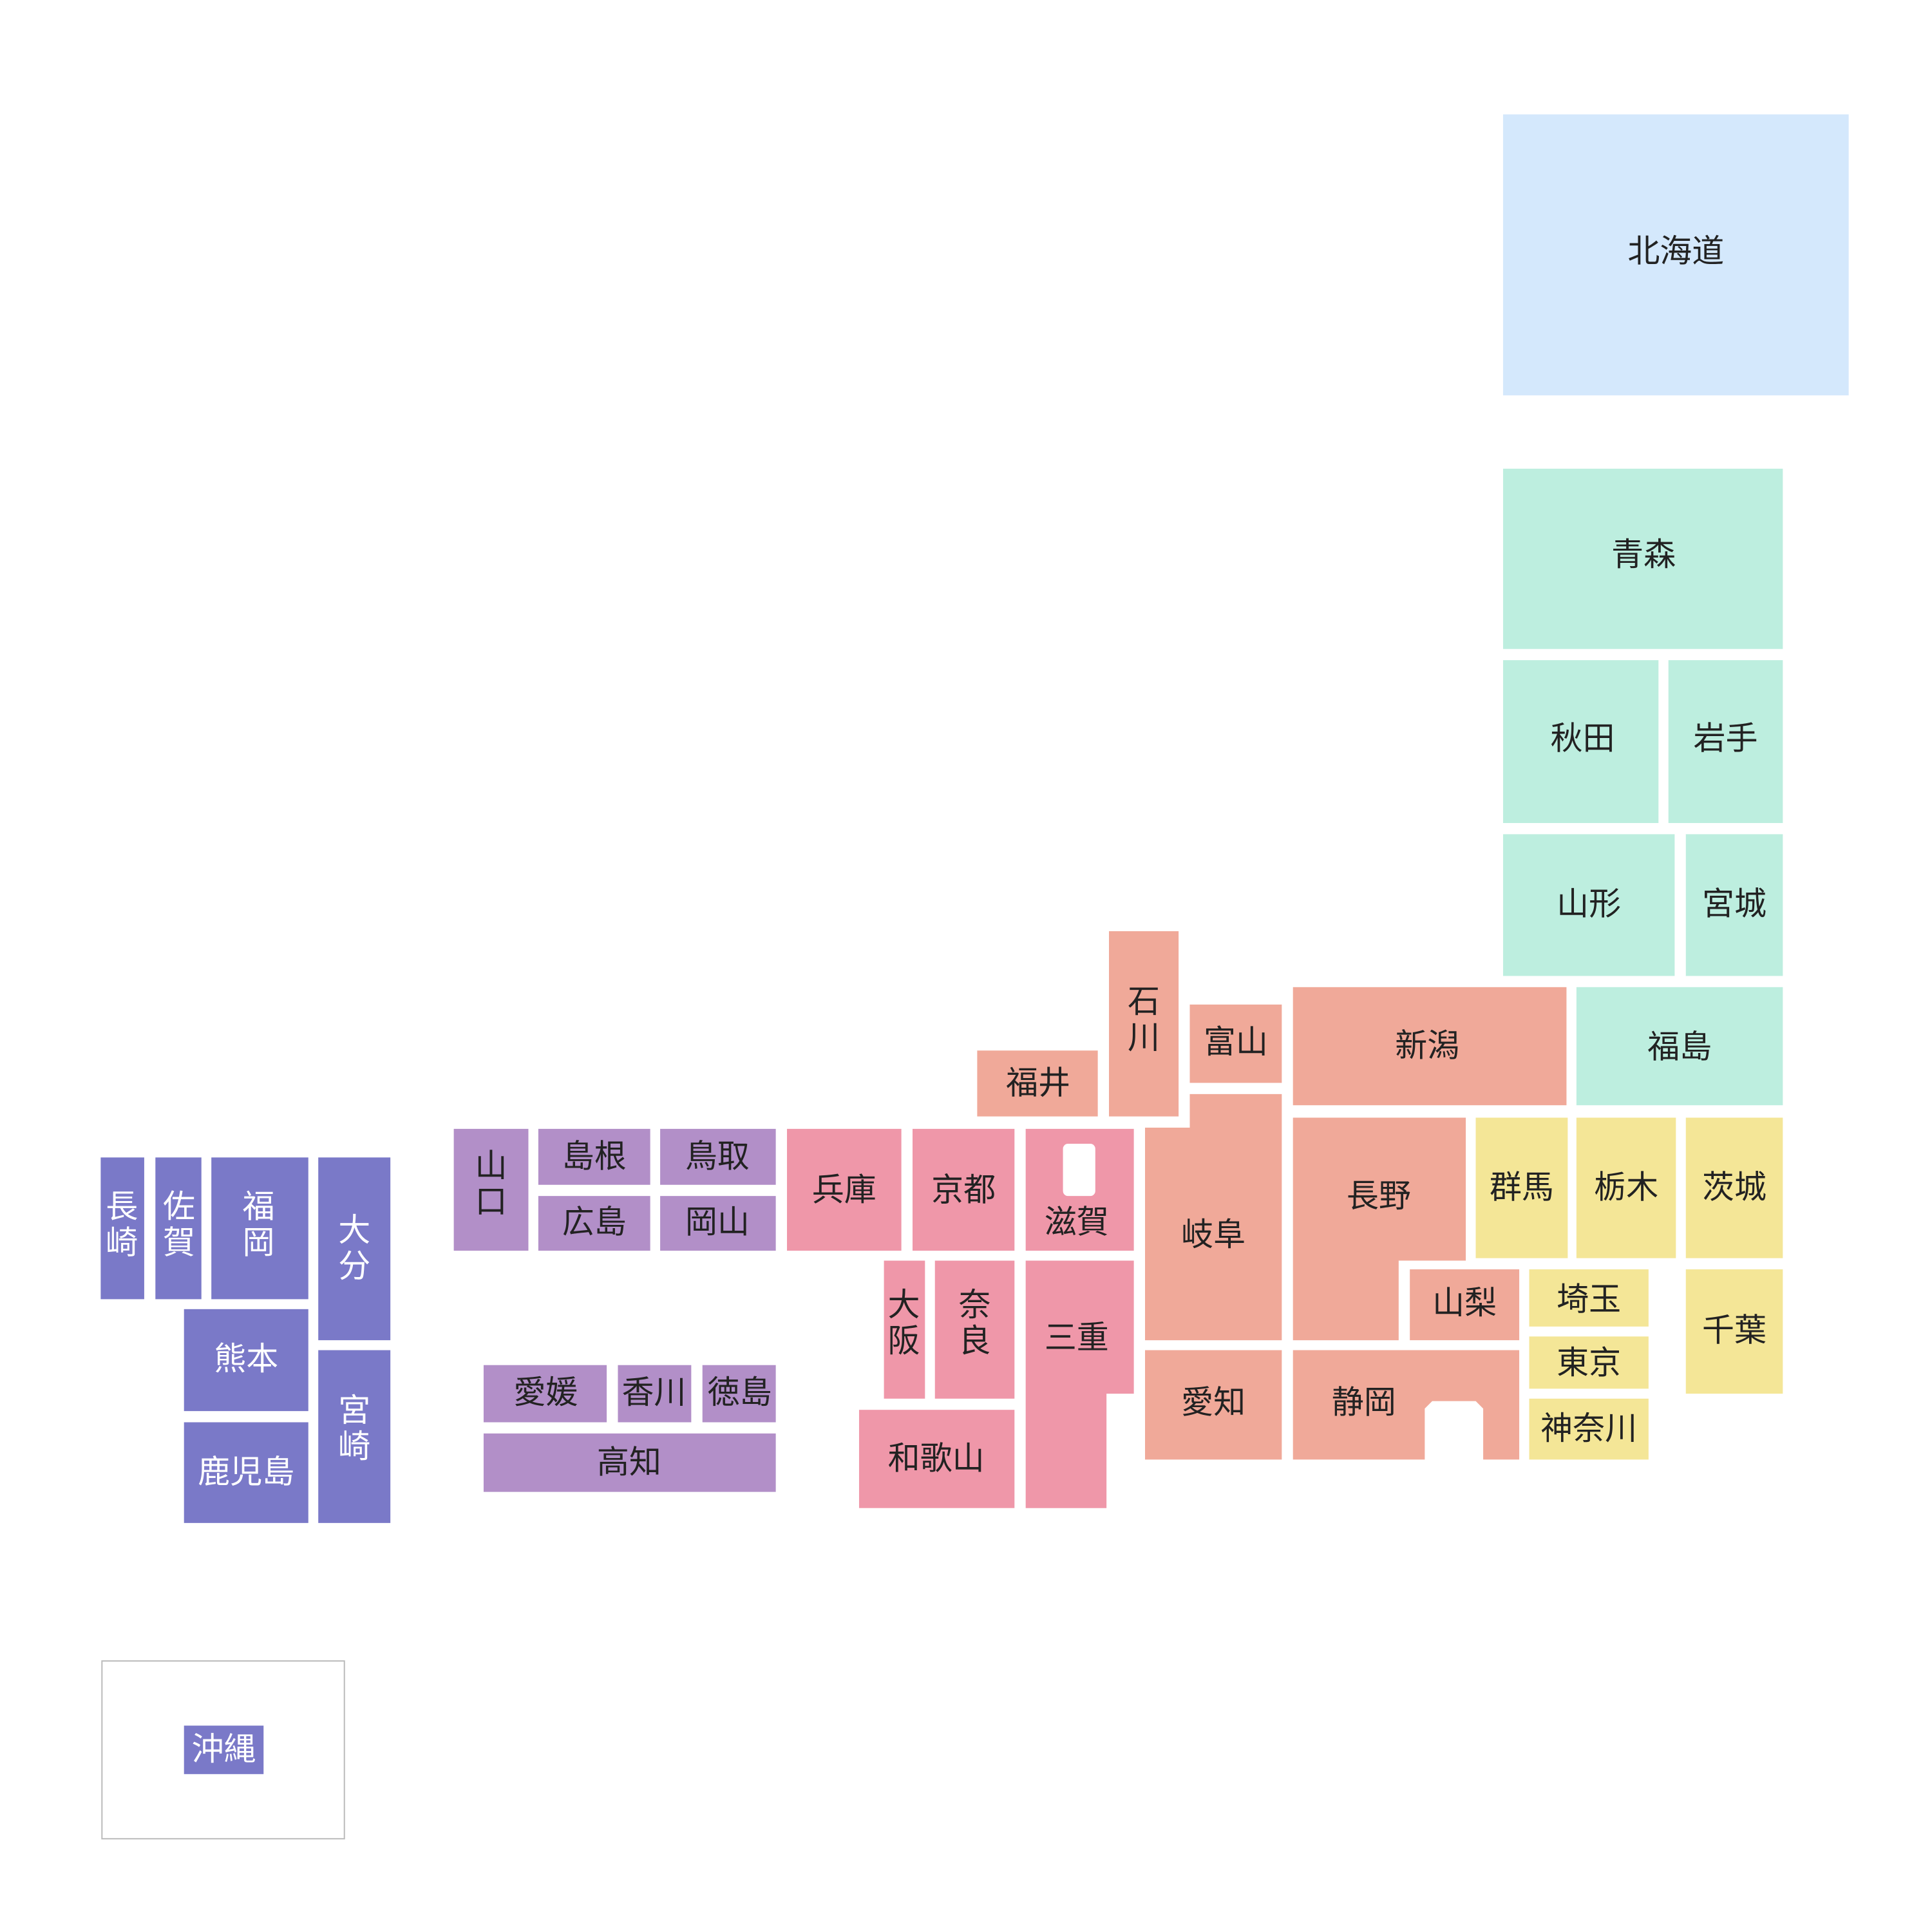 Image resolution: width=1932 pixels, height=1932 pixels. I want to click on prefecture-mie: 三重, so click(1079, 1384).